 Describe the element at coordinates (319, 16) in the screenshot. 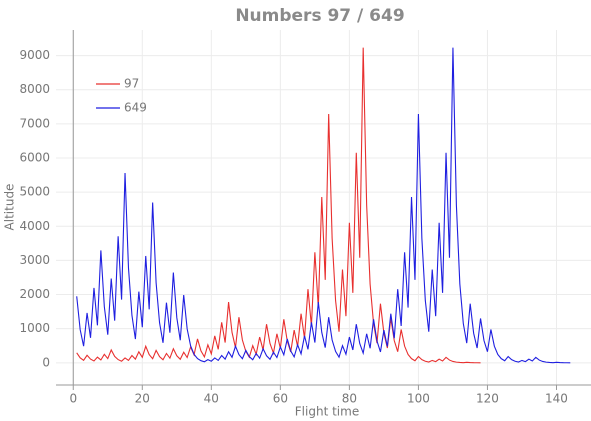

I see `chart-title: Numbers 97 / 649` at that location.